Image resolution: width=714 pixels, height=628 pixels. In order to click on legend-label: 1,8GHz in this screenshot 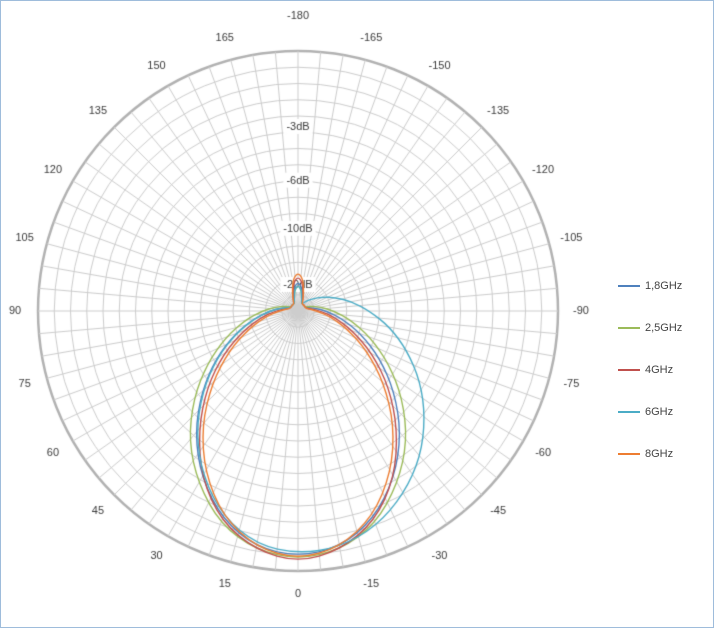, I will do `click(664, 286)`.